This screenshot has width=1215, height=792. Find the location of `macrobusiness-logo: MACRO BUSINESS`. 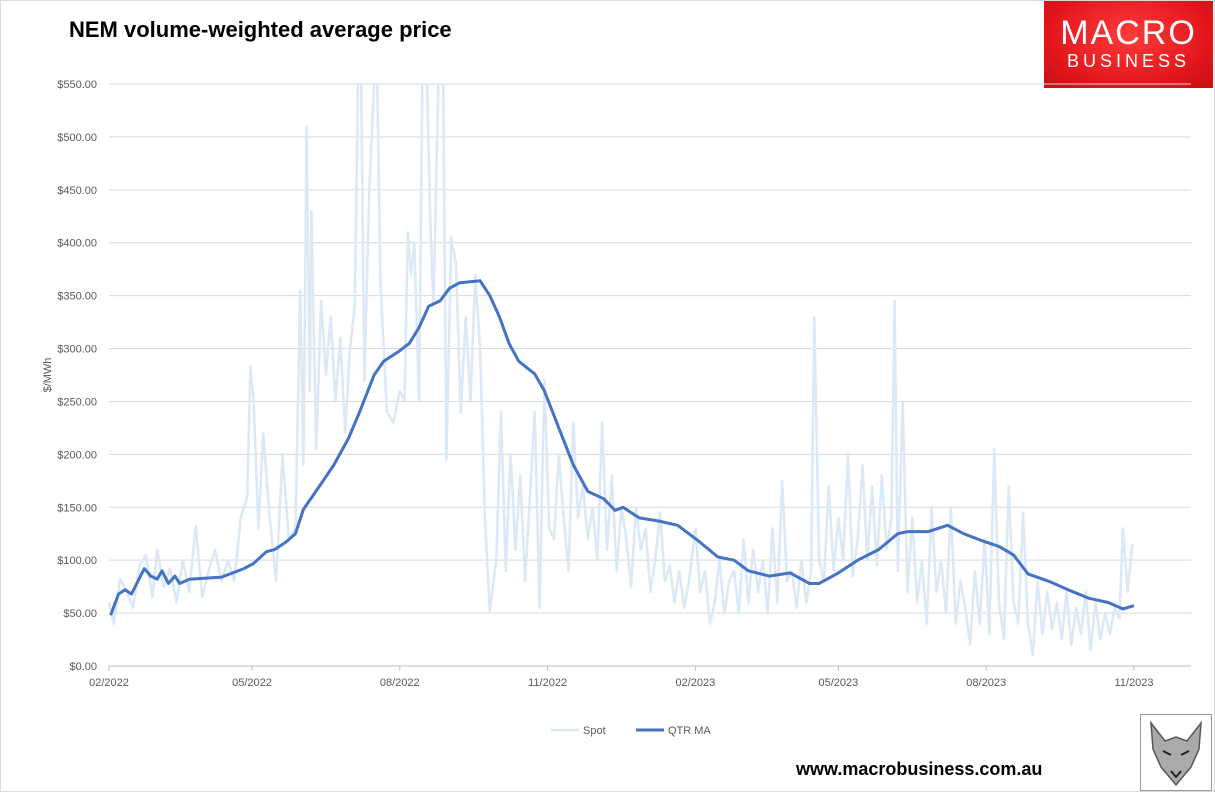

macrobusiness-logo: MACRO BUSINESS is located at coordinates (1128, 44).